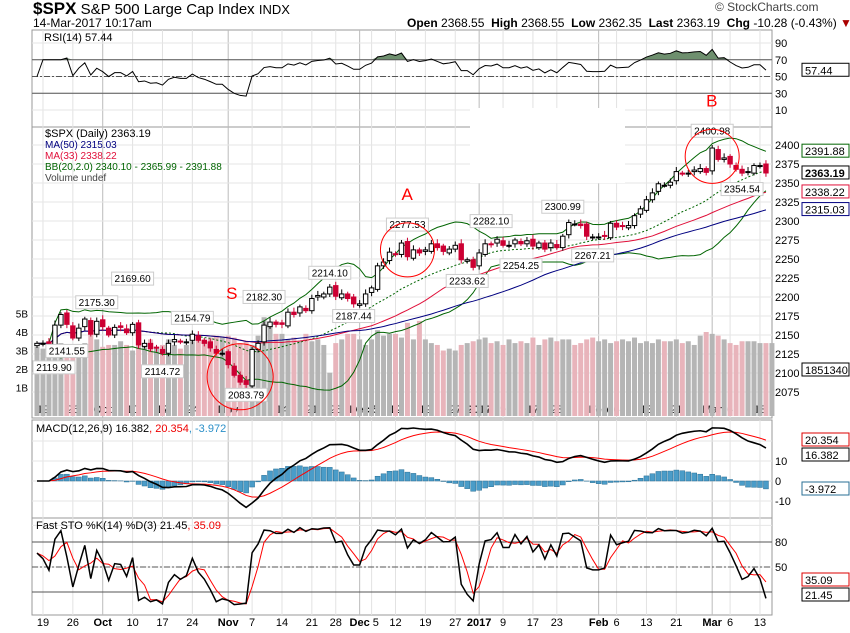 The height and width of the screenshot is (633, 850). Describe the element at coordinates (563, 207) in the screenshot. I see `price-label: 2300.99` at that location.